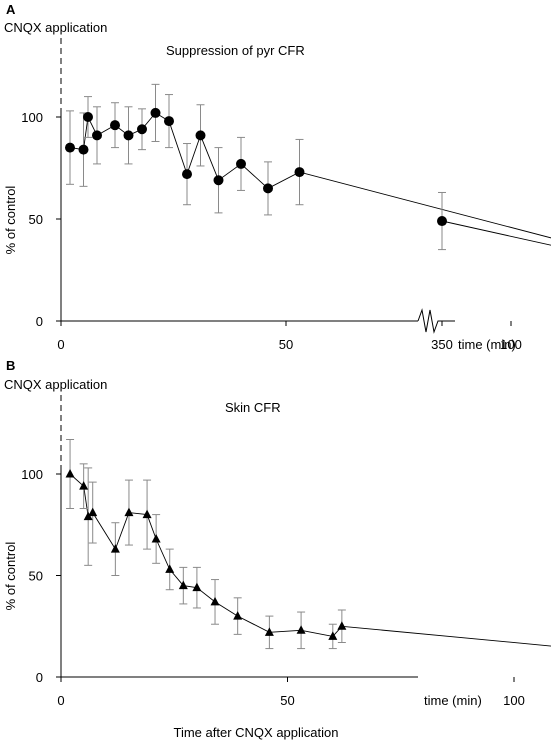 This screenshot has width=551, height=746. What do you see at coordinates (256, 732) in the screenshot?
I see `footer-xlabel: Time after CNQX application` at bounding box center [256, 732].